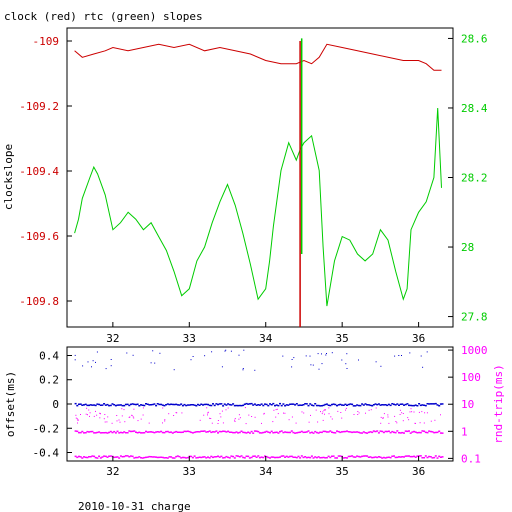 The image size is (512, 512). I want to click on bottom-xtick-label: 32, so click(112, 471).